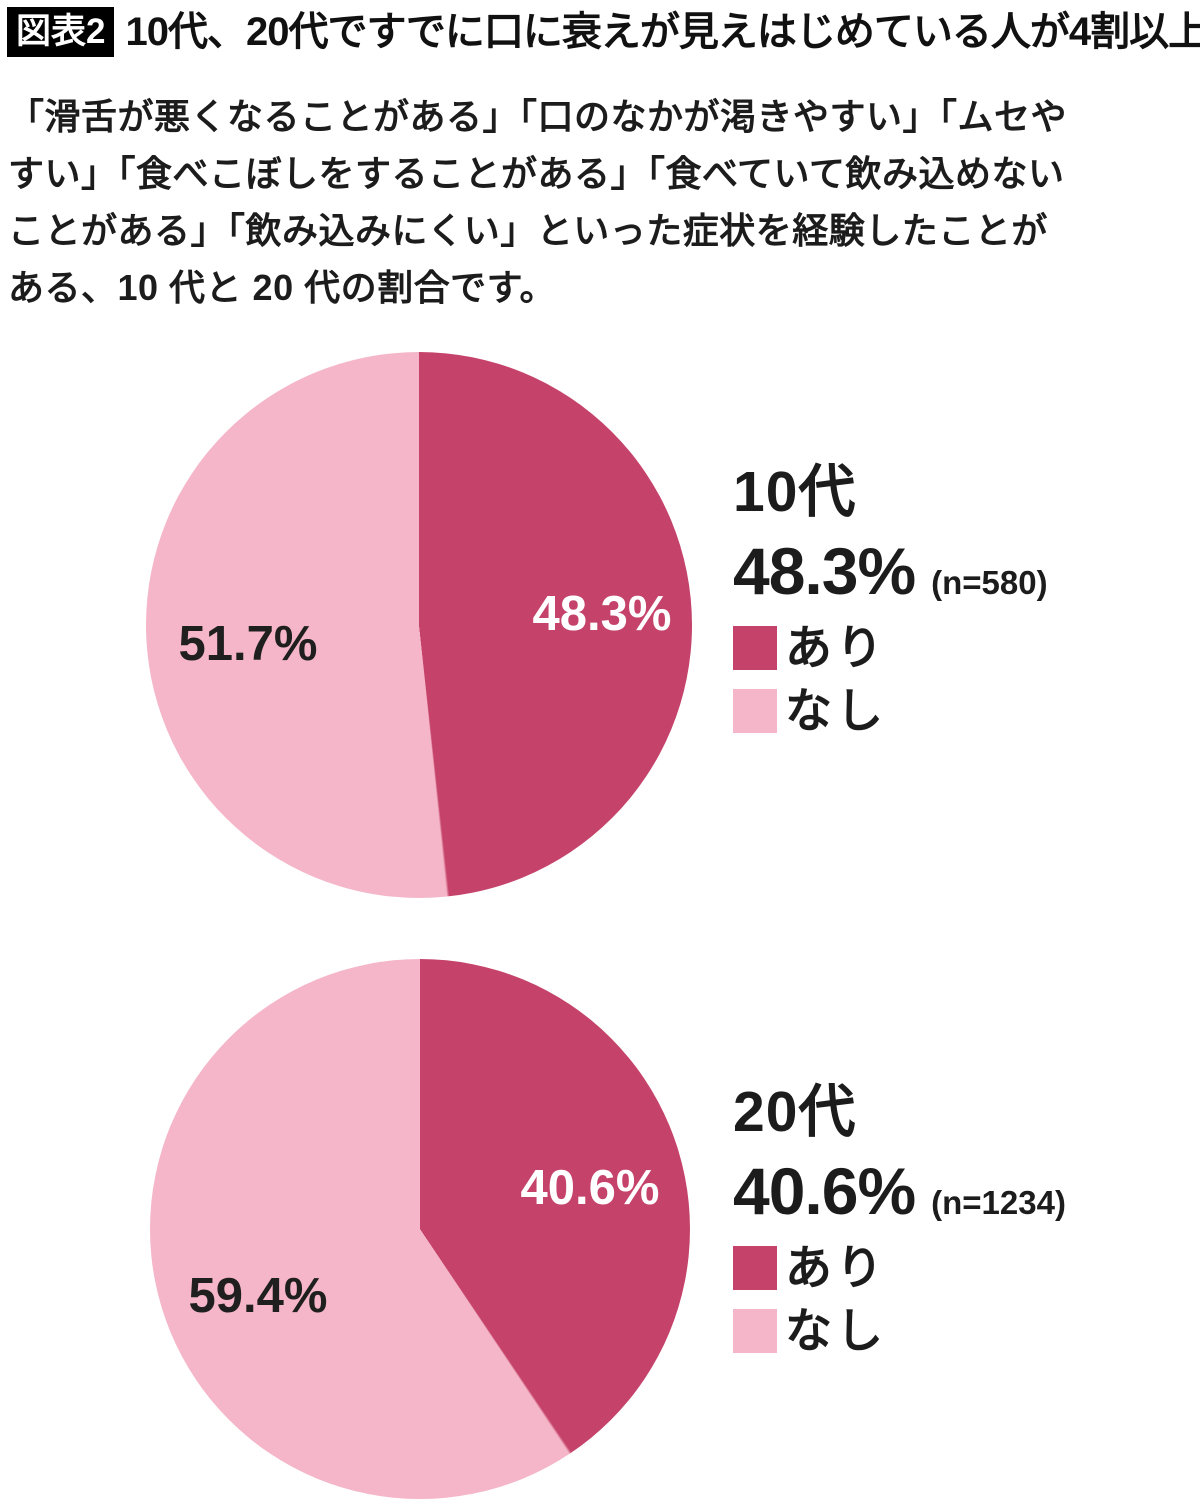 This screenshot has width=1200, height=1508. I want to click on chart-info-20s: 20代 40.6% (n=1234) あり なし, so click(958, 1217).